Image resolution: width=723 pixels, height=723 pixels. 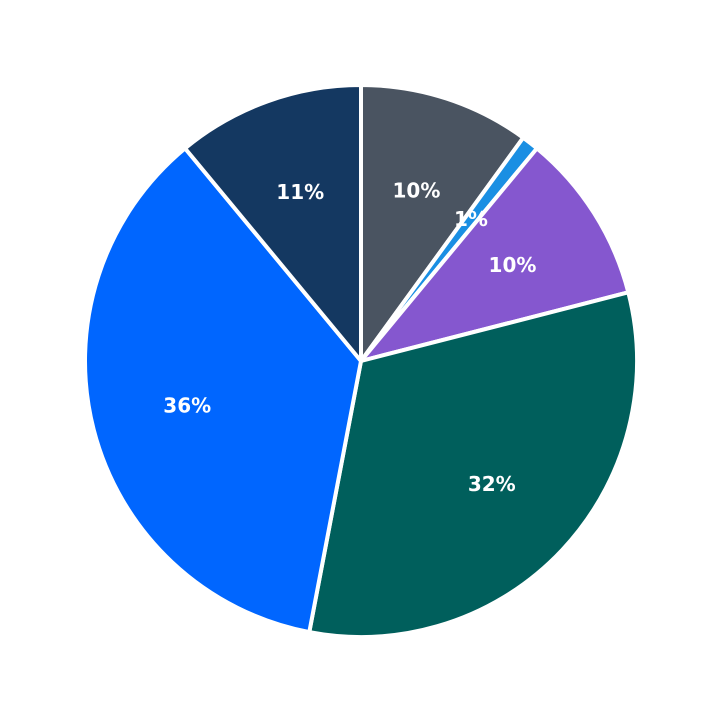 What do you see at coordinates (300, 192) in the screenshot?
I see `slice-label-5: 11%` at bounding box center [300, 192].